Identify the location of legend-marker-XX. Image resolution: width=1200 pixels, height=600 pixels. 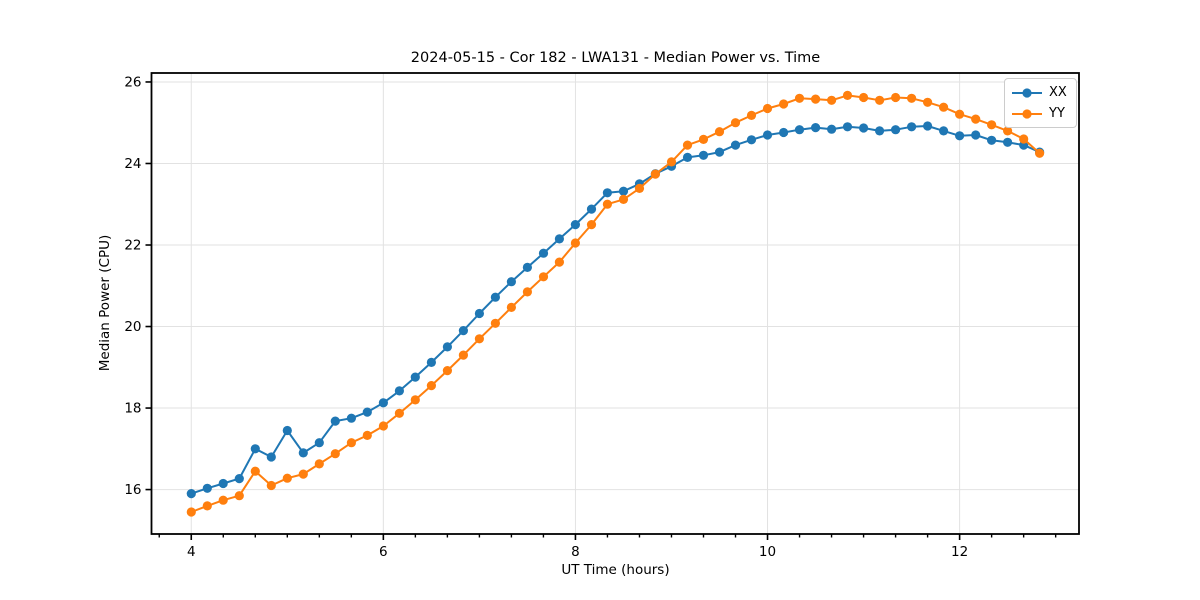
(1027, 92).